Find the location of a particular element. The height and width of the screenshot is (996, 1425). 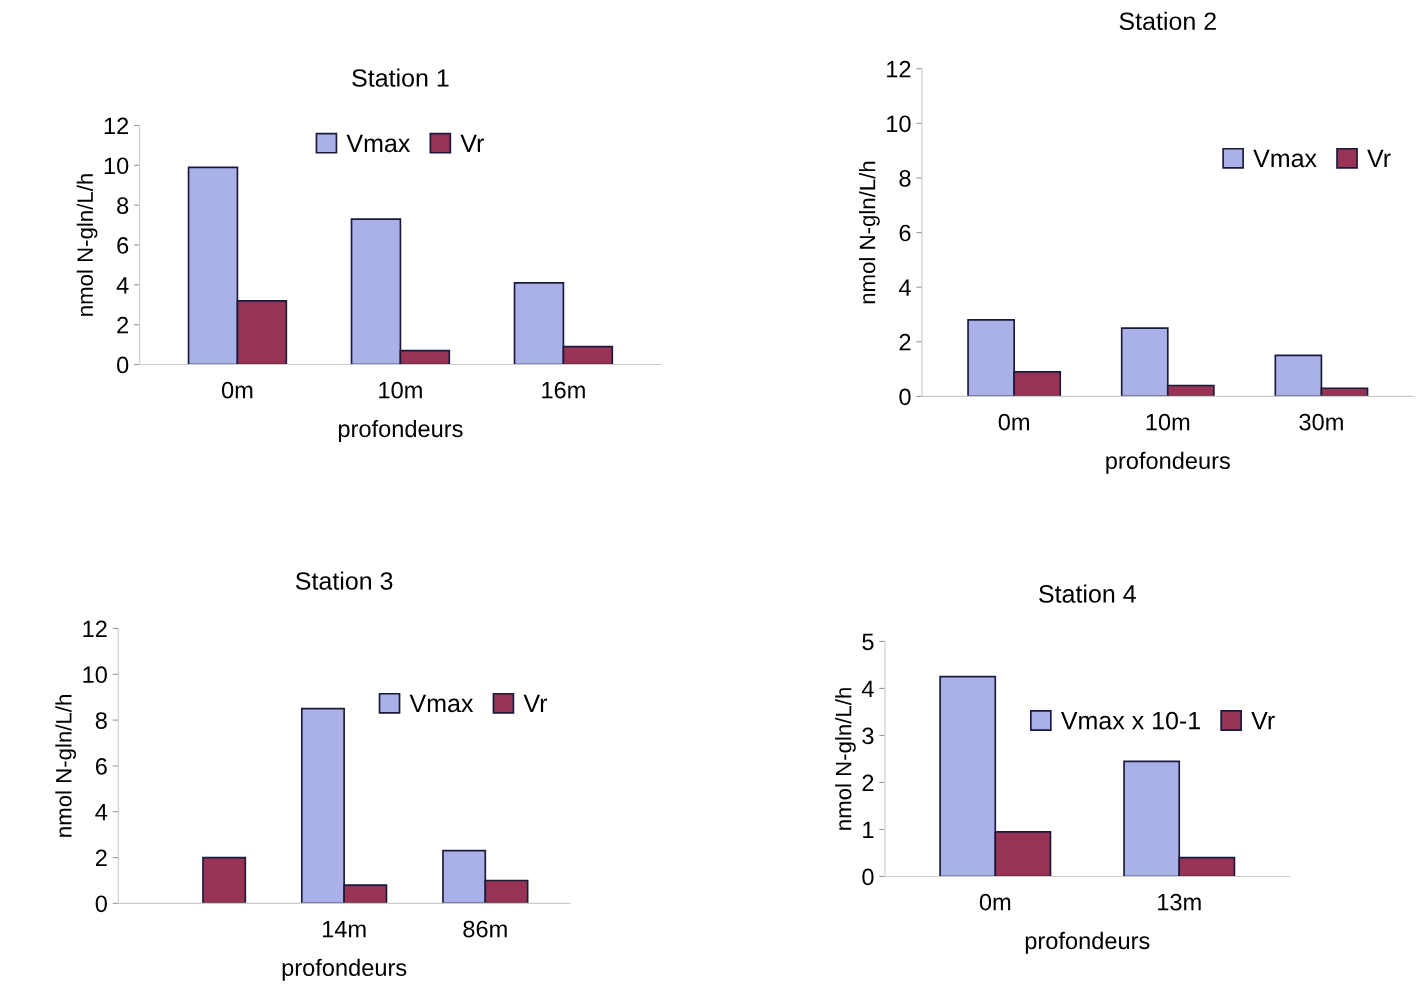

chart-title: Station 1 is located at coordinates (400, 77).